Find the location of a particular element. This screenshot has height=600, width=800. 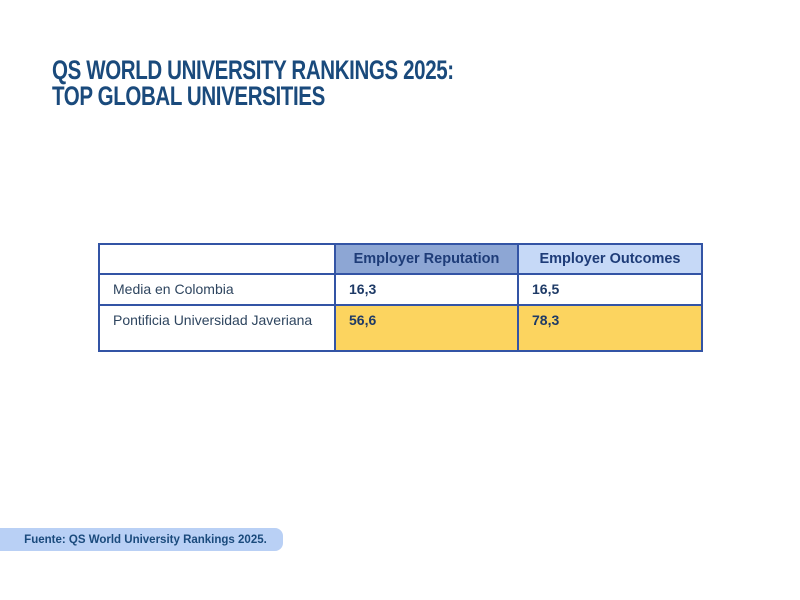

table-row-media-en-colombia: Media en Colombia 16,3 16,5 is located at coordinates (400, 289).